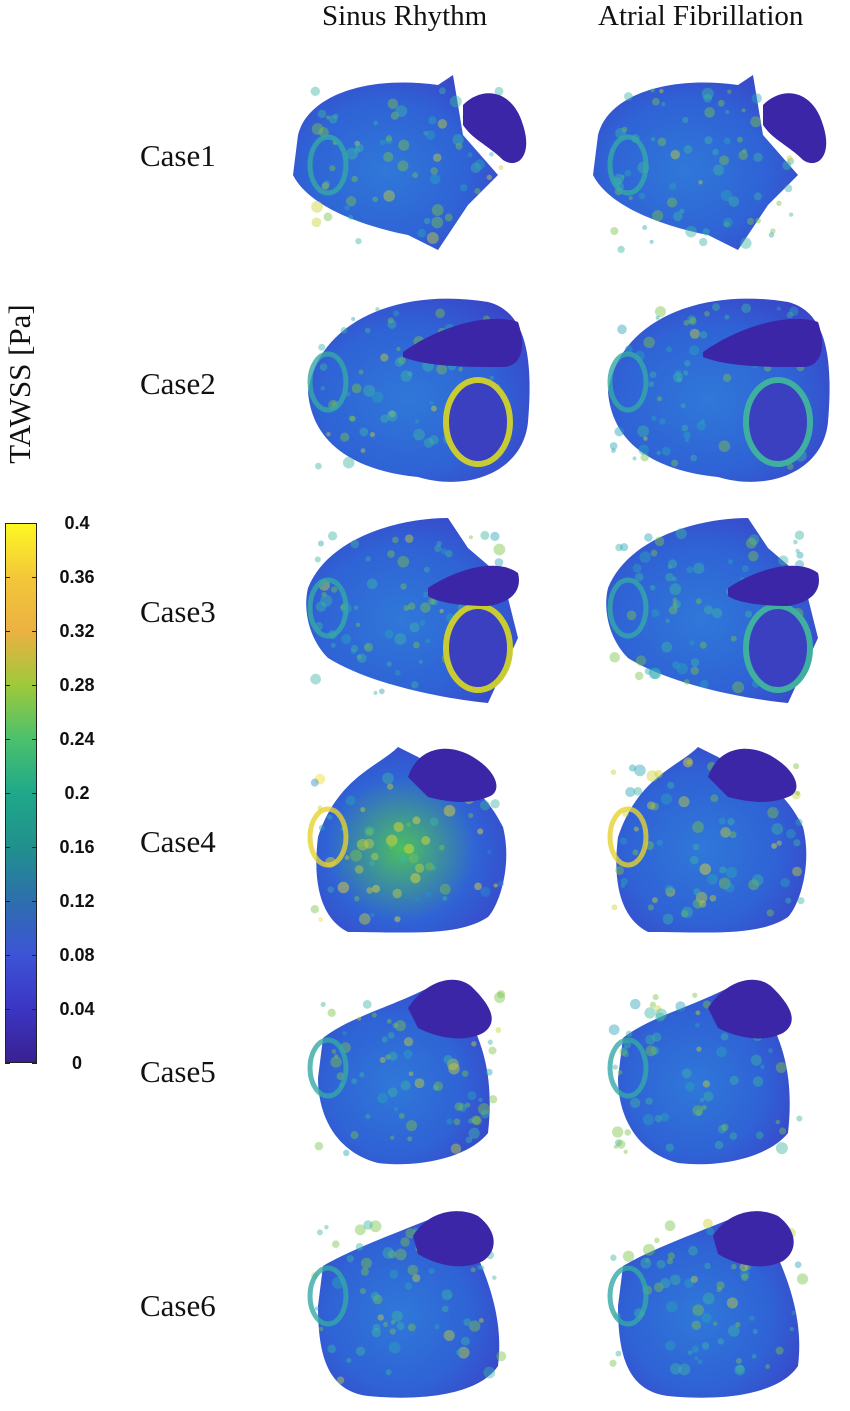 The image size is (850, 1411). Describe the element at coordinates (76, 1063) in the screenshot. I see `colorbar-tick-label: 0` at that location.